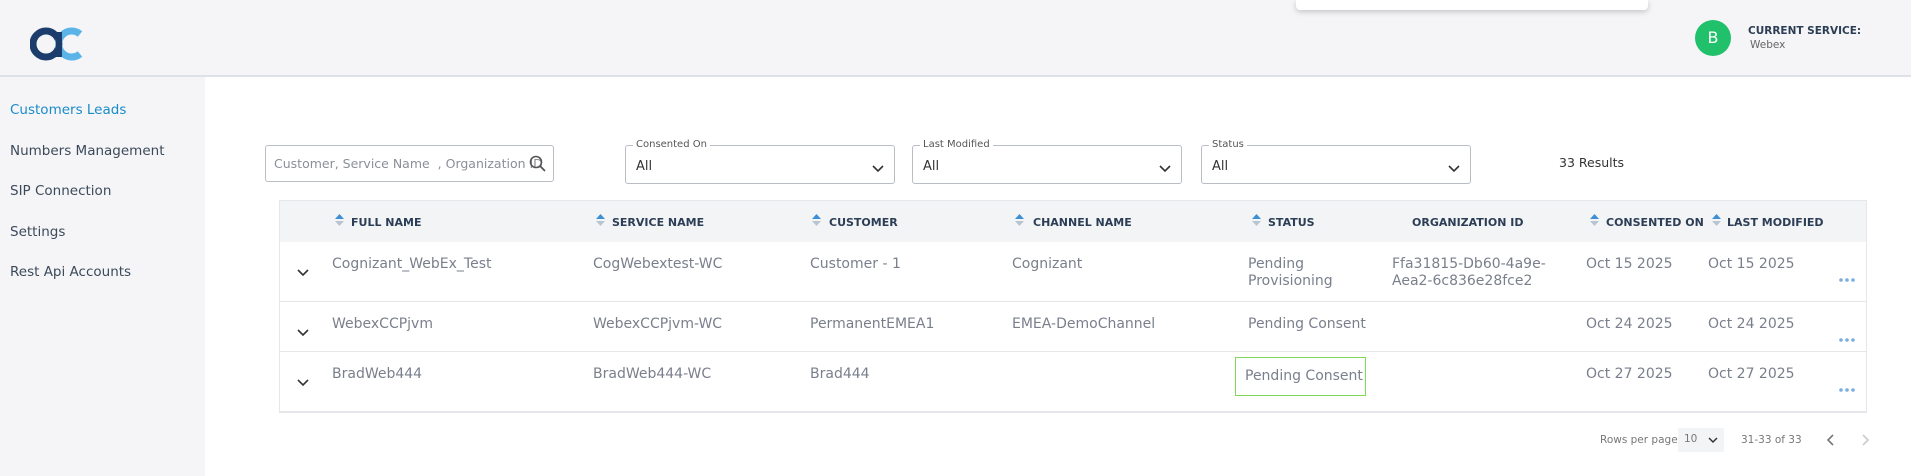  Describe the element at coordinates (412, 264) in the screenshot. I see `cell: Cognizant_WebEx_Test` at that location.